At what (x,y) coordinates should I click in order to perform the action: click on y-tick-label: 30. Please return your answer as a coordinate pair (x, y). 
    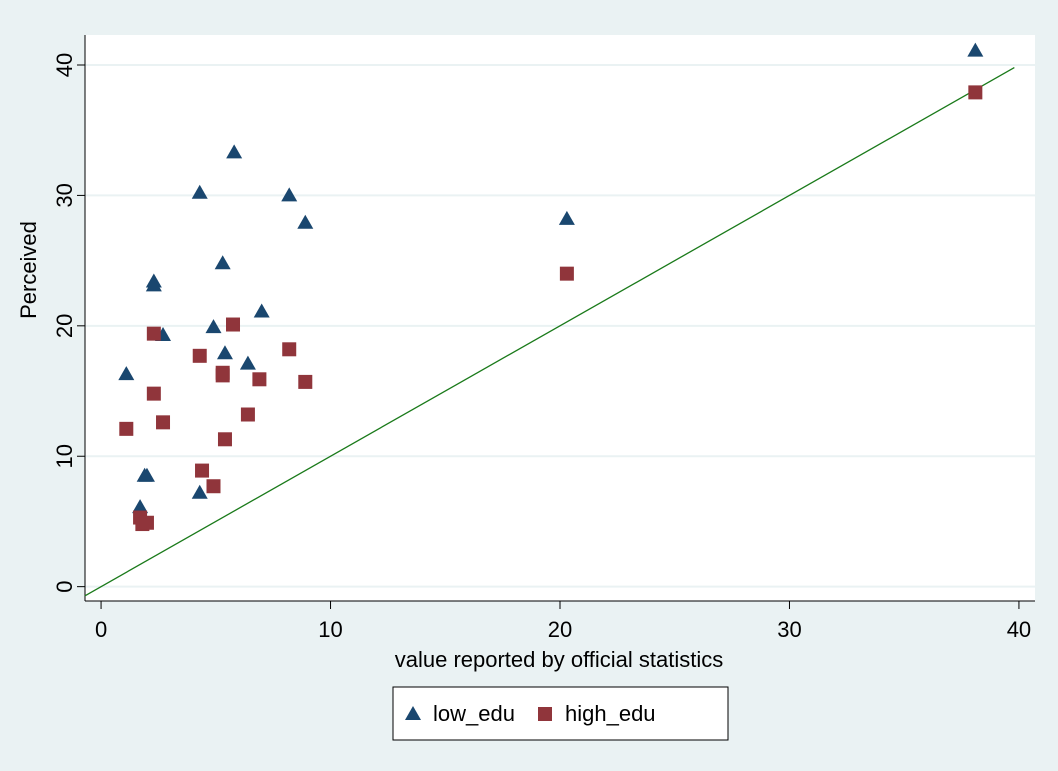
    Looking at the image, I should click on (64, 195).